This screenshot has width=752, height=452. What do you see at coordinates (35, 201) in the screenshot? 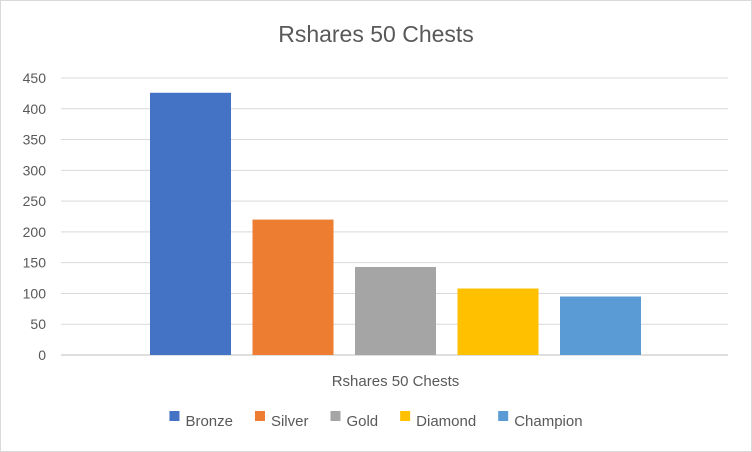
I see `y-tick-label: 250` at bounding box center [35, 201].